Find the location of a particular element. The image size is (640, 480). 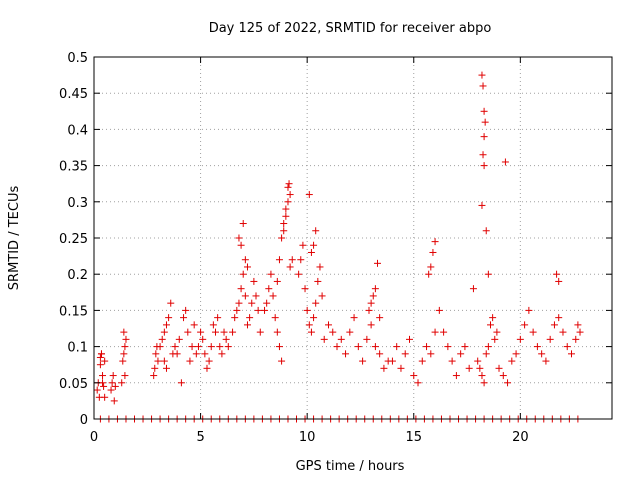

y-tick-label: 0.1 is located at coordinates (77, 348).